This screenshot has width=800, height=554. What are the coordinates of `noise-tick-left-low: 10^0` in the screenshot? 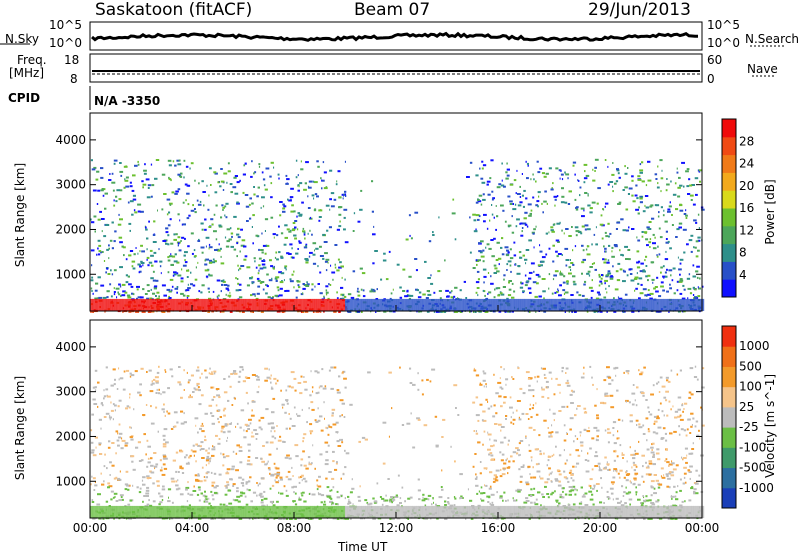 It's located at (65, 43).